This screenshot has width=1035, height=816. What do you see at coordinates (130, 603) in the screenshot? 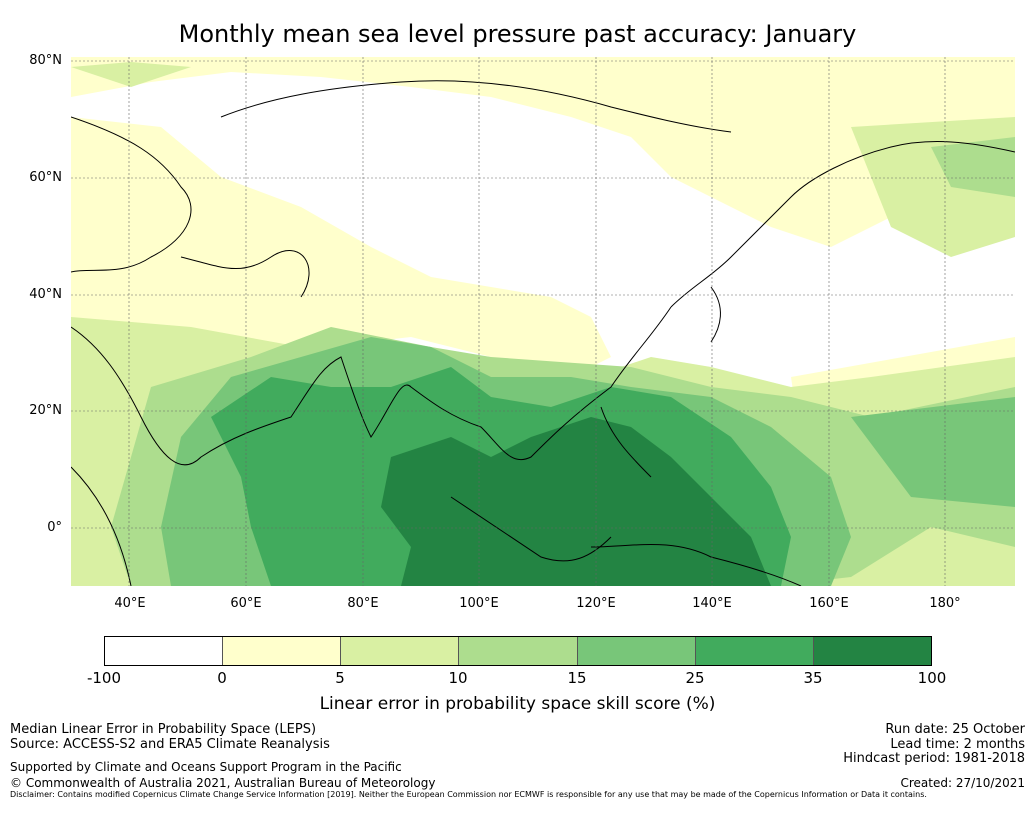
I see `lon-label-40e: 40°E` at bounding box center [130, 603].